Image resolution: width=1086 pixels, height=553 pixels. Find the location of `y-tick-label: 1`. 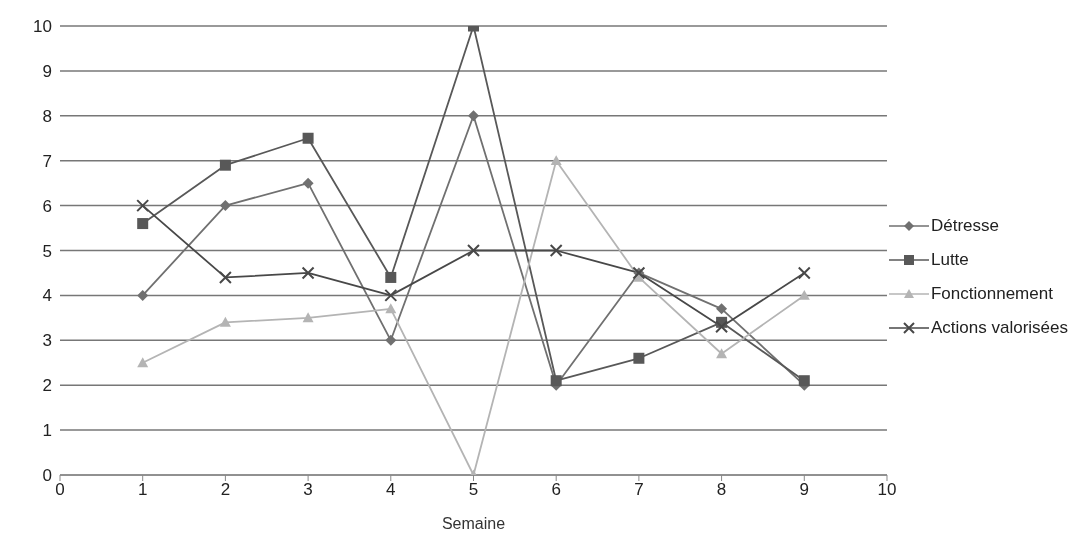

y-tick-label: 1 is located at coordinates (47, 431).